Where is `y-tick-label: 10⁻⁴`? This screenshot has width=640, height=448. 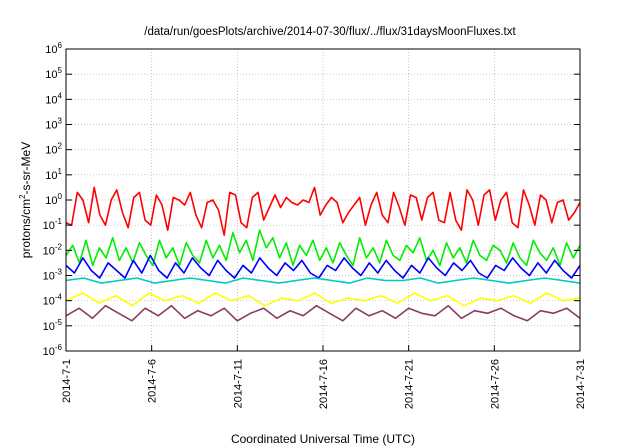 y-tick-label: 10⁻⁴ is located at coordinates (53, 300).